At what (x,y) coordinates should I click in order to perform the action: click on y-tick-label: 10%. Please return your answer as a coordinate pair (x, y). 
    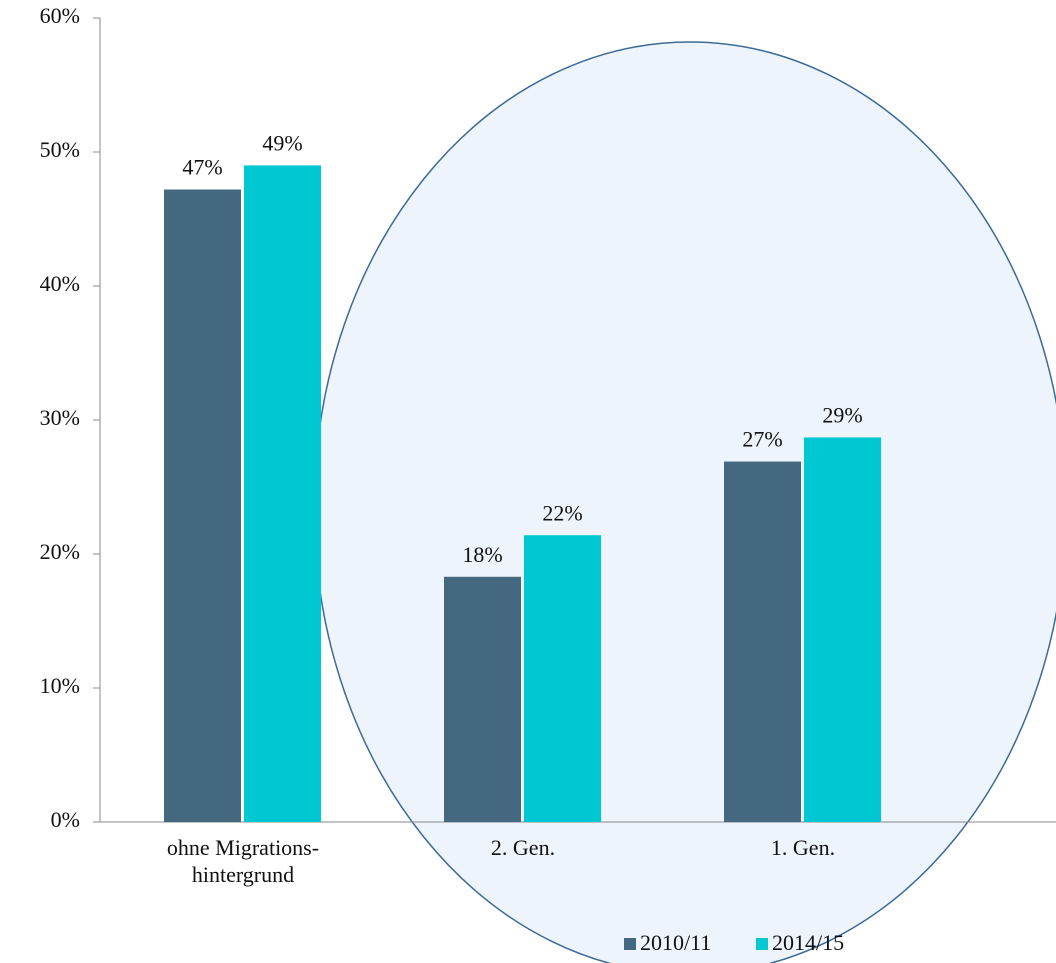
    Looking at the image, I should click on (60, 685).